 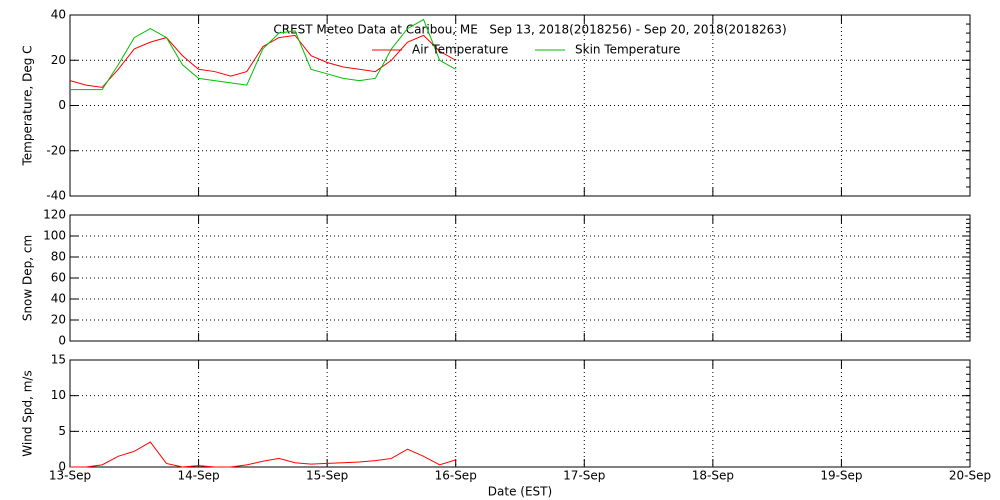 What do you see at coordinates (56, 196) in the screenshot?
I see `y-tick-label: -40` at bounding box center [56, 196].